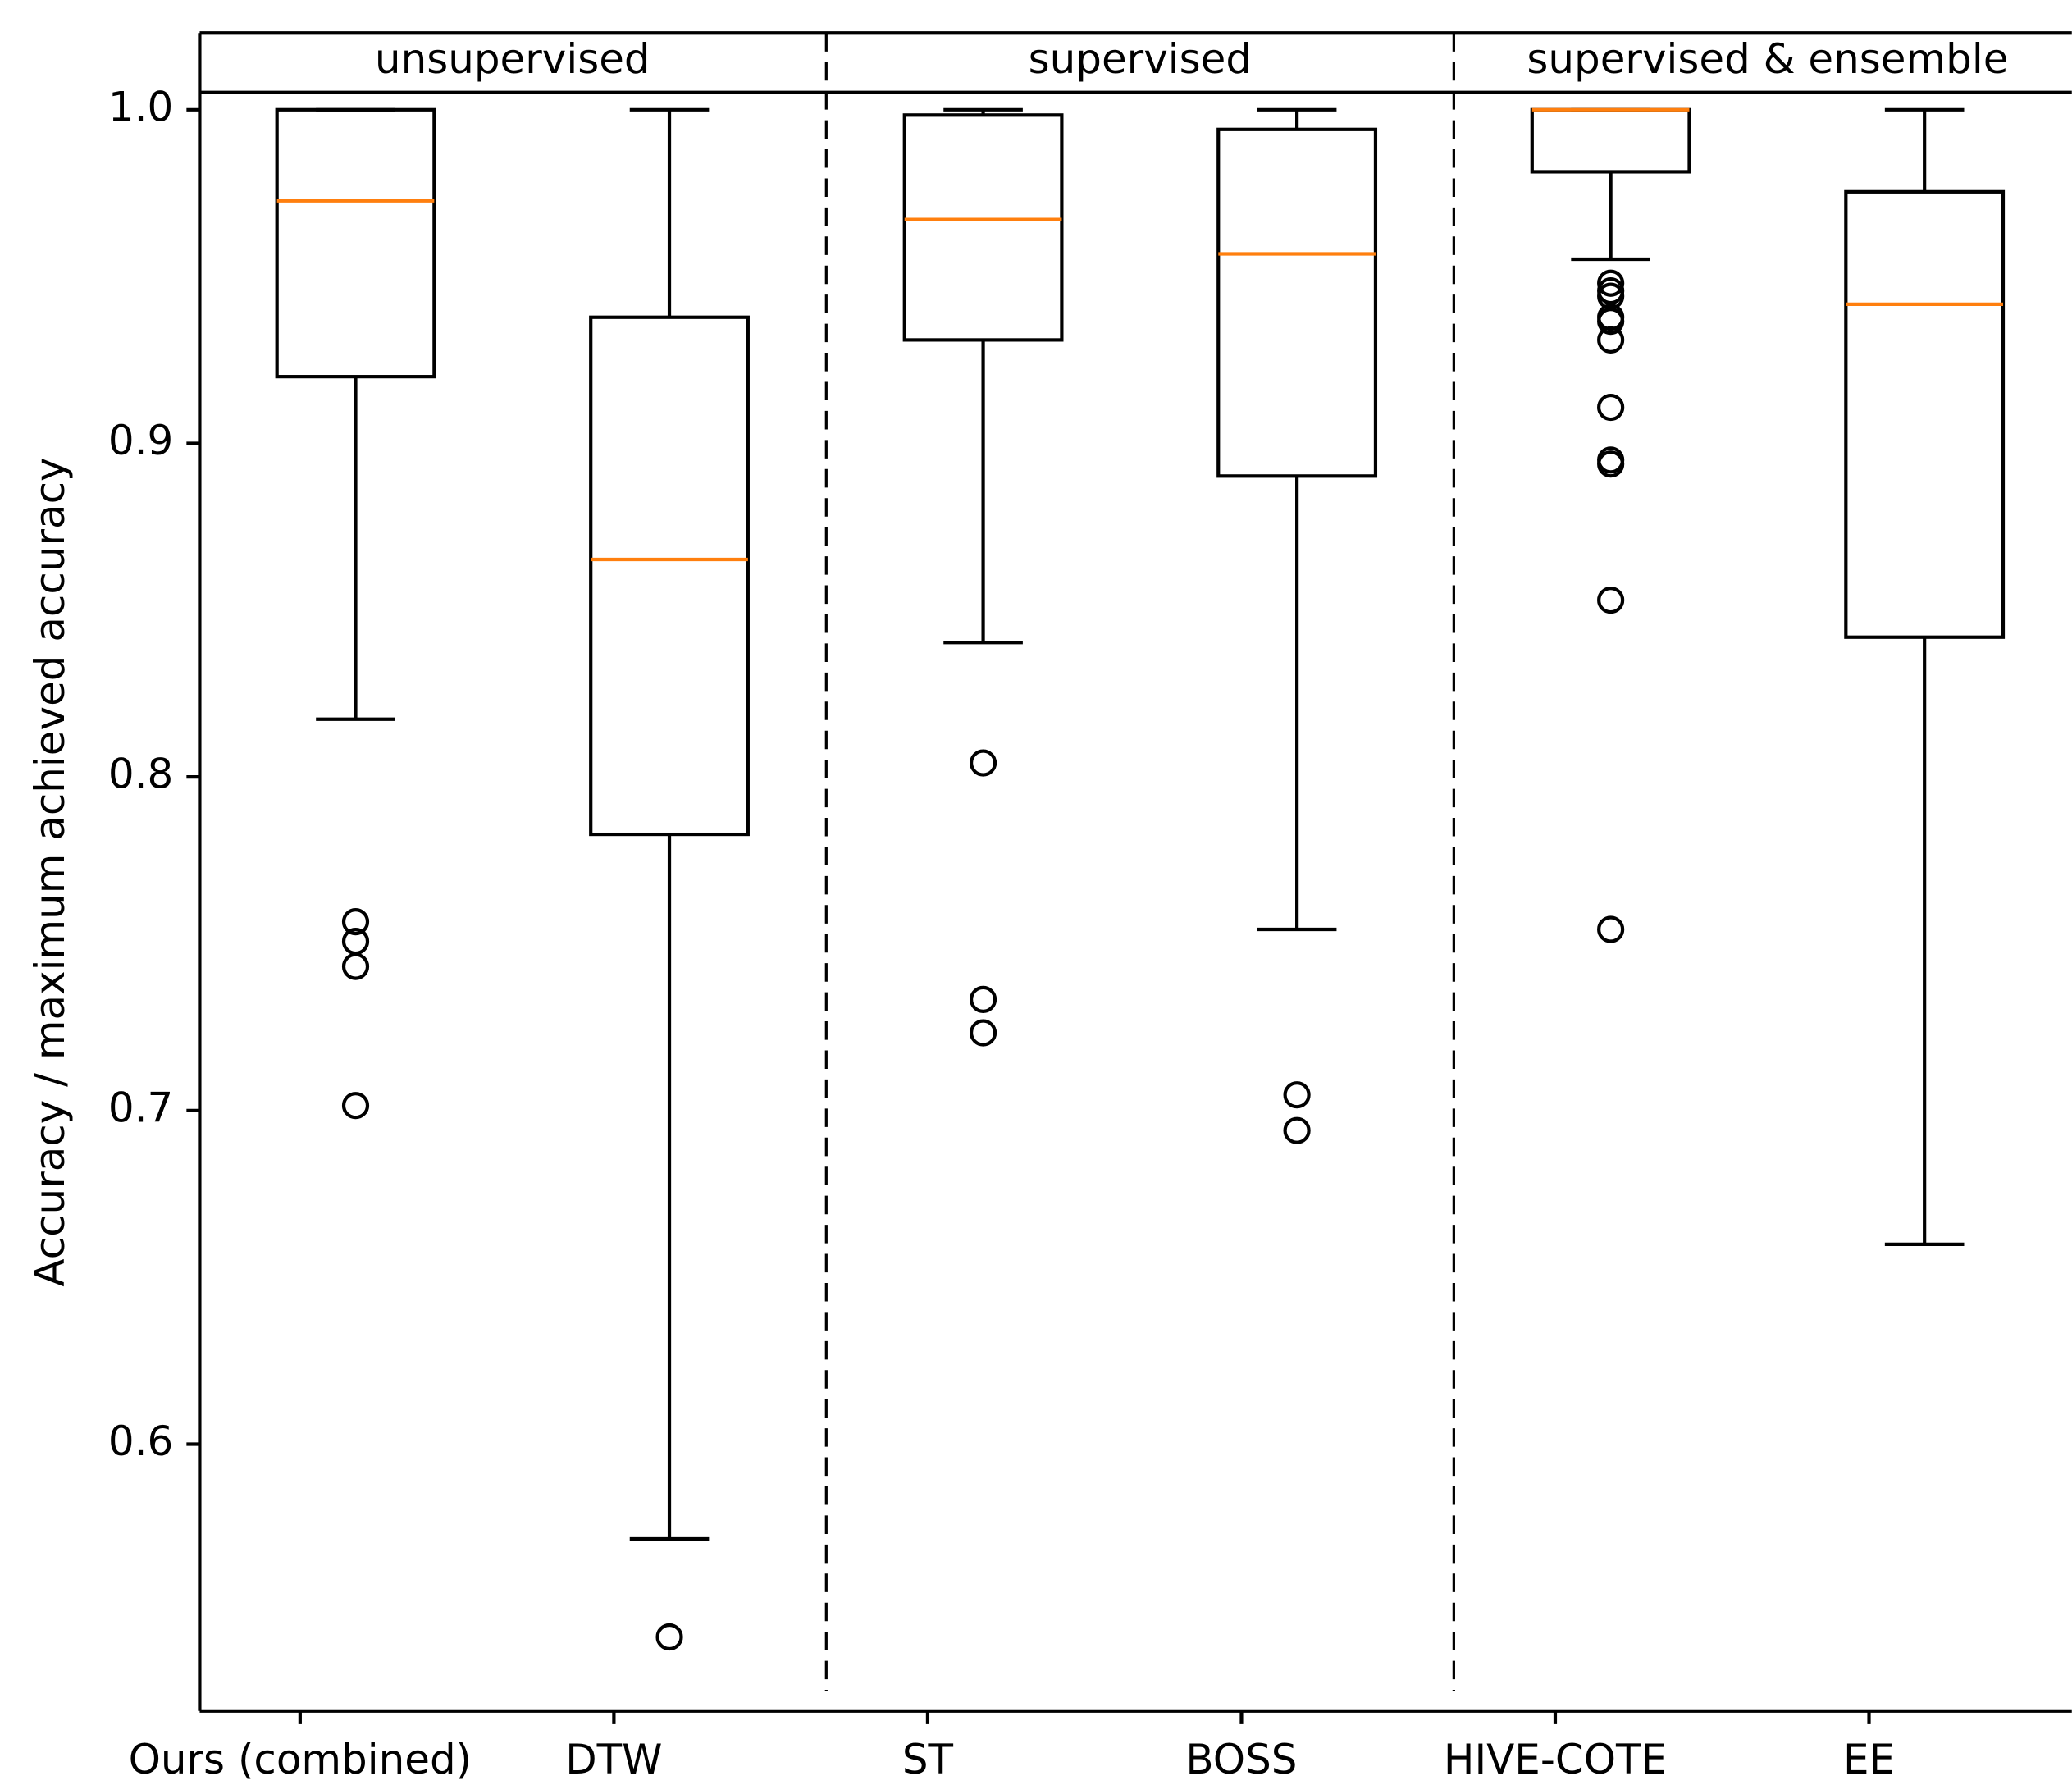 This screenshot has width=2072, height=1785. Describe the element at coordinates (613, 1760) in the screenshot. I see `x-tick-label: DTW` at that location.